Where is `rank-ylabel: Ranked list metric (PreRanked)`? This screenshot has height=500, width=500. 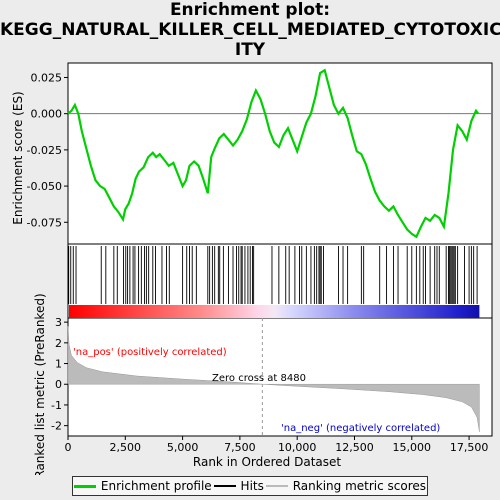 rank-ylabel: Ranked list metric (PreRanked) is located at coordinates (40, 384).